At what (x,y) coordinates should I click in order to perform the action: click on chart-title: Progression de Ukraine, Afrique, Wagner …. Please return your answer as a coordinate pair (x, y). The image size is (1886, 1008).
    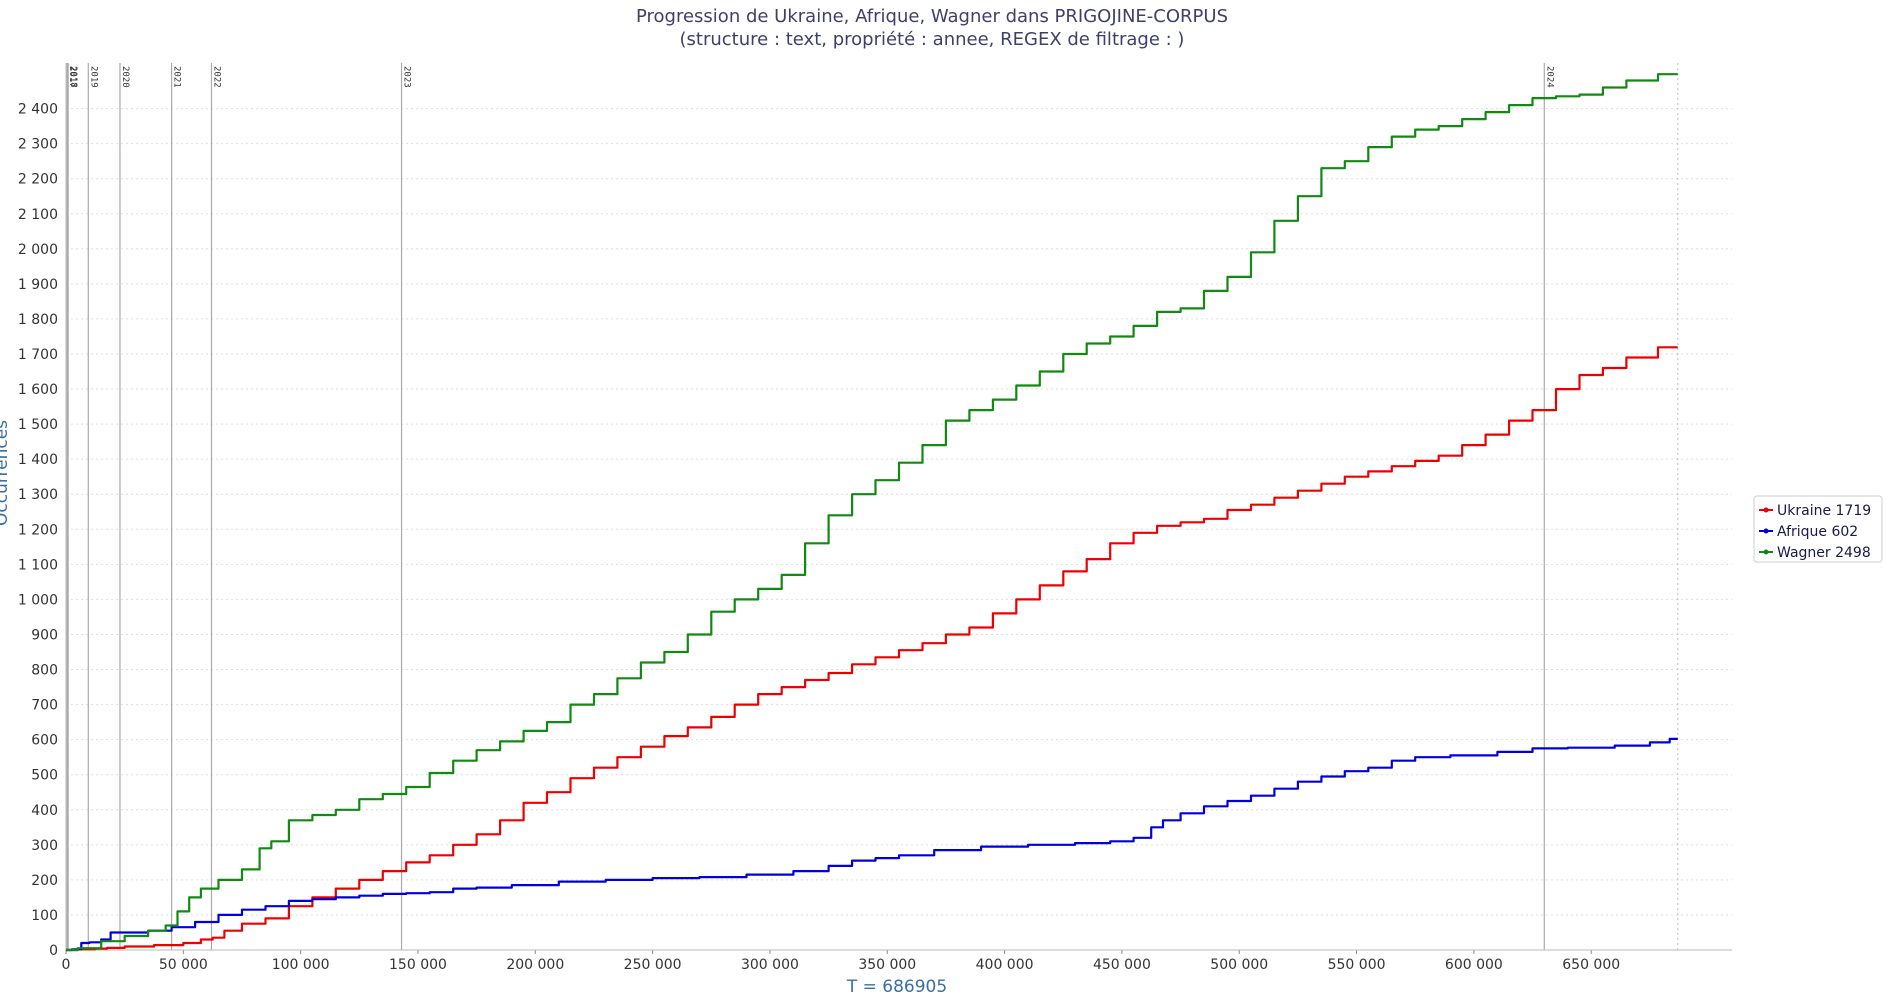
    Looking at the image, I should click on (932, 16).